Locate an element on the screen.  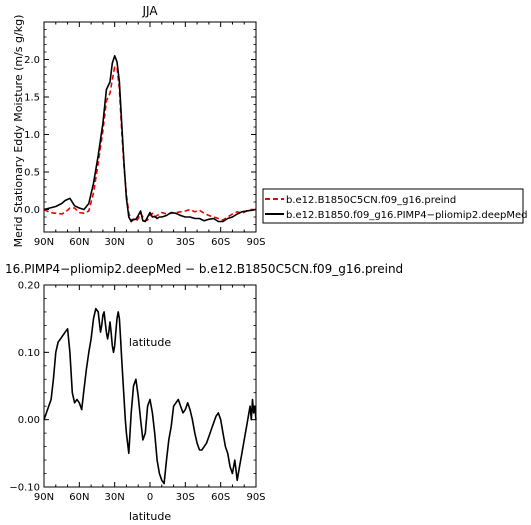
y-tick-label: 1.5 is located at coordinates (32, 98).